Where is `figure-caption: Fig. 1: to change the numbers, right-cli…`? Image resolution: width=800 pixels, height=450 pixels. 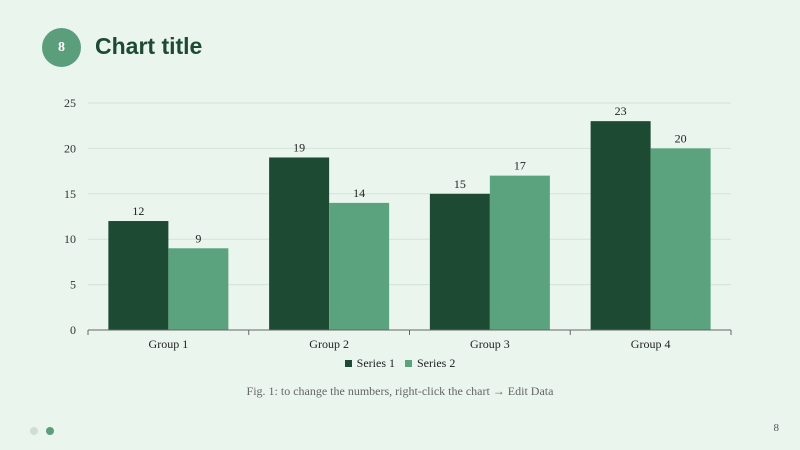
figure-caption: Fig. 1: to change the numbers, right-cli… is located at coordinates (400, 391).